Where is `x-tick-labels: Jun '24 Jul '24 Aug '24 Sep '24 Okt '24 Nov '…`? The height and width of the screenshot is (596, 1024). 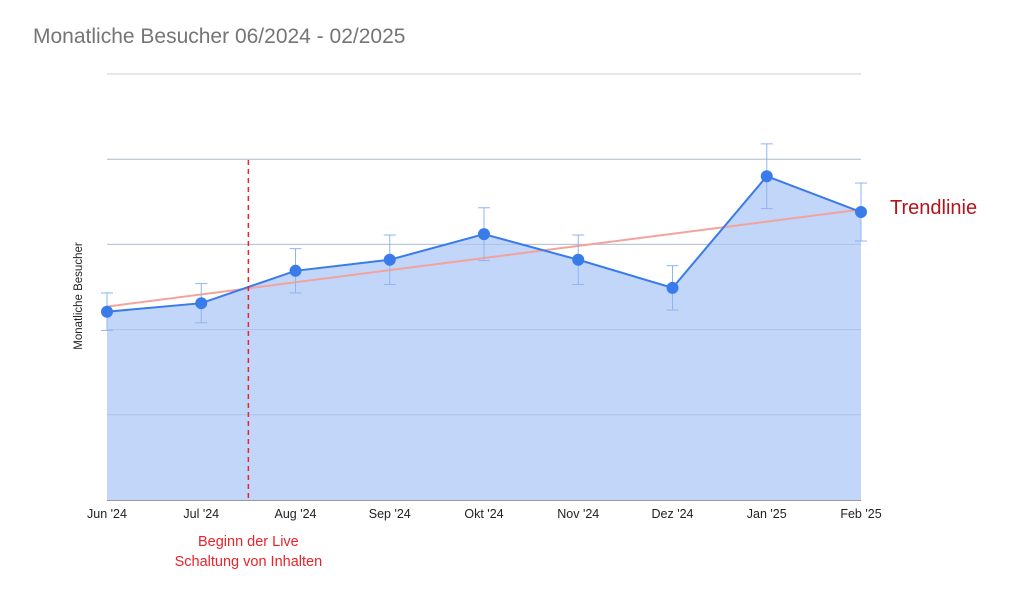
x-tick-labels: Jun '24 Jul '24 Aug '24 Sep '24 Okt '24 Nov '… is located at coordinates (484, 514).